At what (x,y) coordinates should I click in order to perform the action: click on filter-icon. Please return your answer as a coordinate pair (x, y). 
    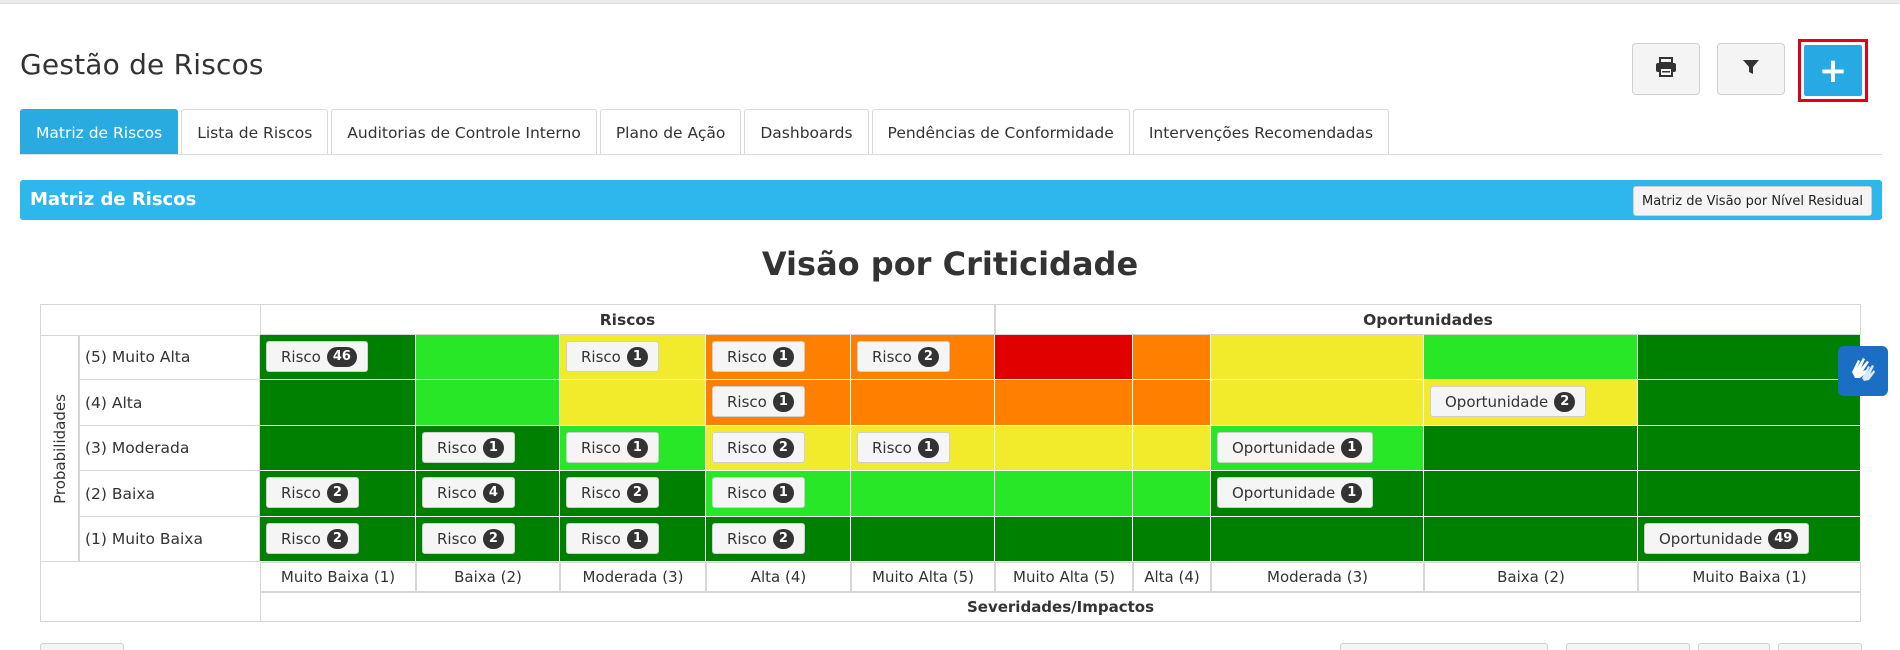
    Looking at the image, I should click on (1751, 69).